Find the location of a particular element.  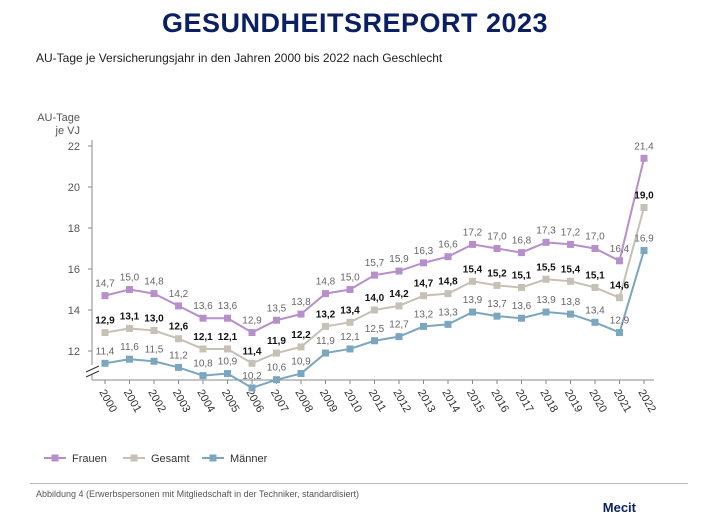

data-label: 17,0 is located at coordinates (595, 237).